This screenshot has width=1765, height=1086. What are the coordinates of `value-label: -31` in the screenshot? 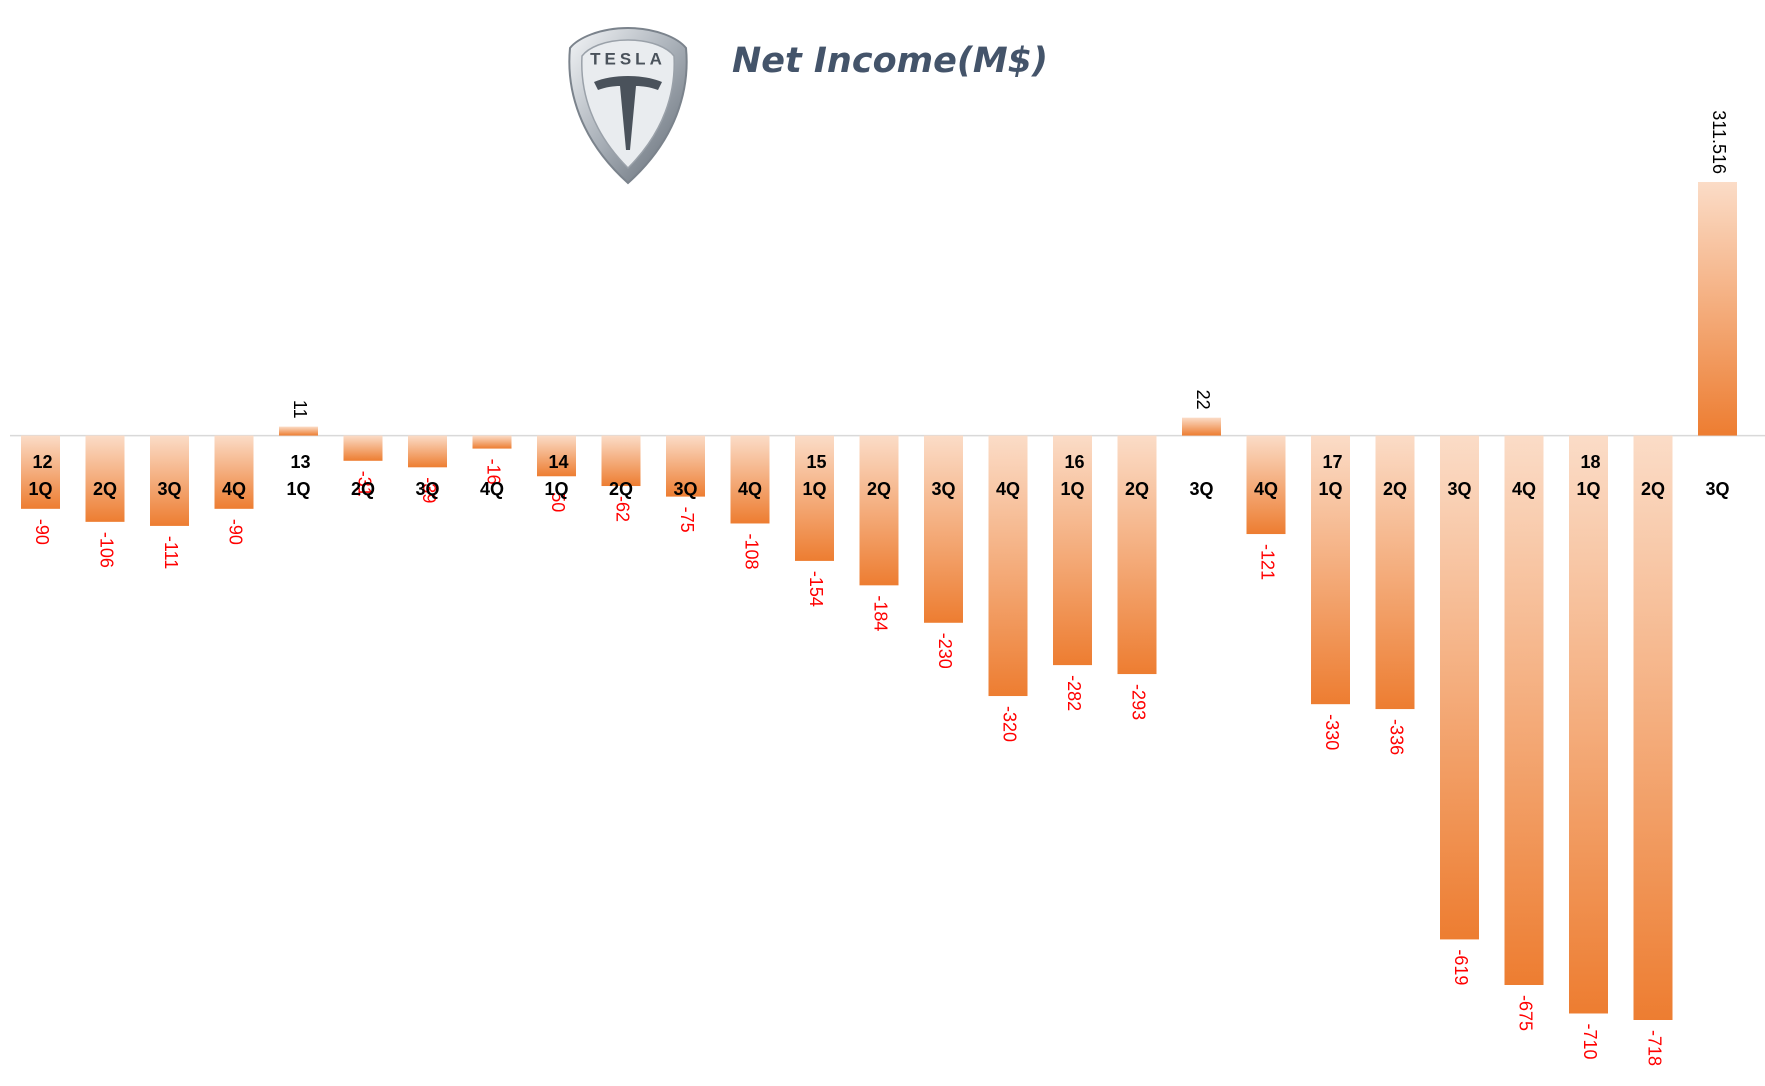 It's located at (364, 484).